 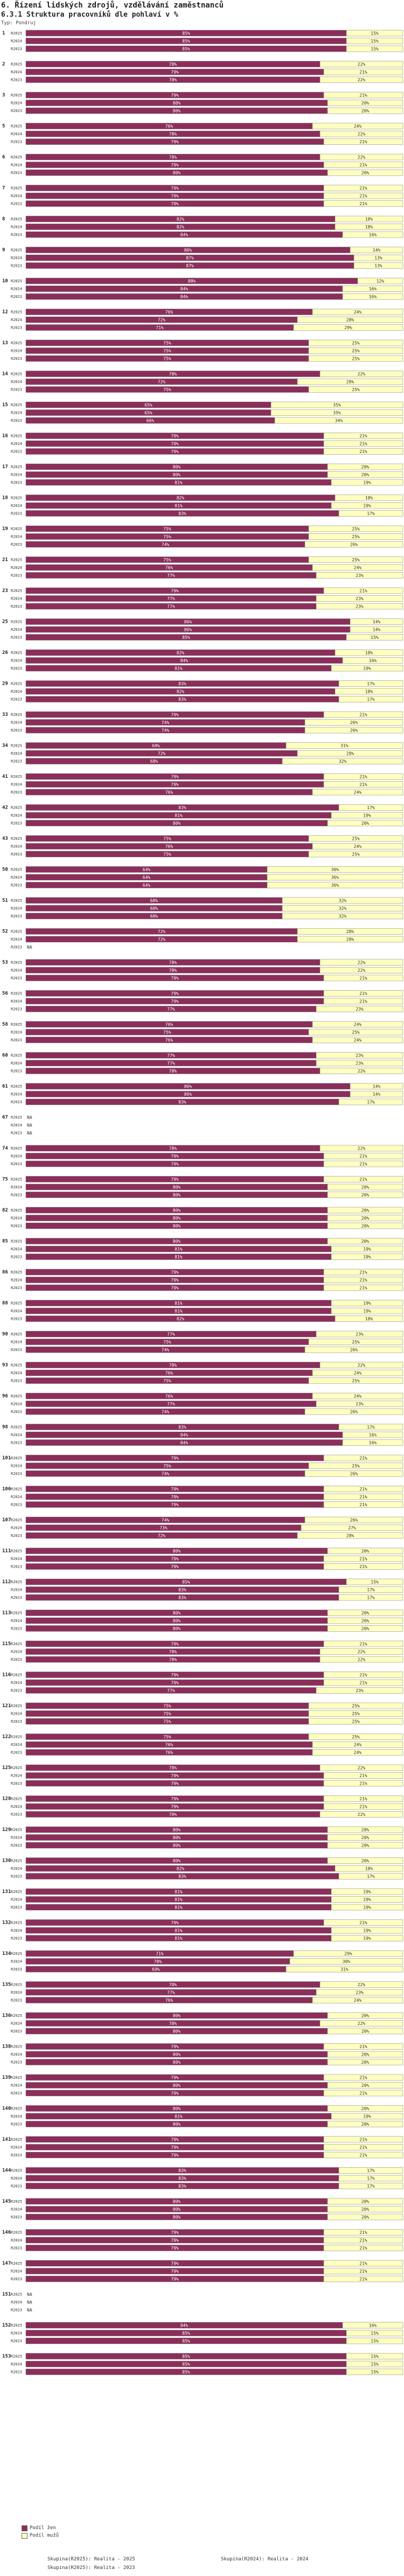 I want to click on value-label-men: 15%, so click(x=375, y=637).